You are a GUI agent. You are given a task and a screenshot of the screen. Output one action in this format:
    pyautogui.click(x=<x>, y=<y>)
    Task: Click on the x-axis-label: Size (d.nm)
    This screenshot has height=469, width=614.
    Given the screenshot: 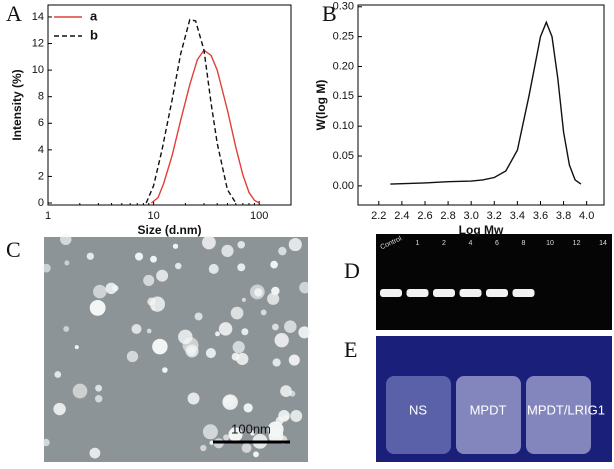 What is the action you would take?
    pyautogui.click(x=169, y=230)
    